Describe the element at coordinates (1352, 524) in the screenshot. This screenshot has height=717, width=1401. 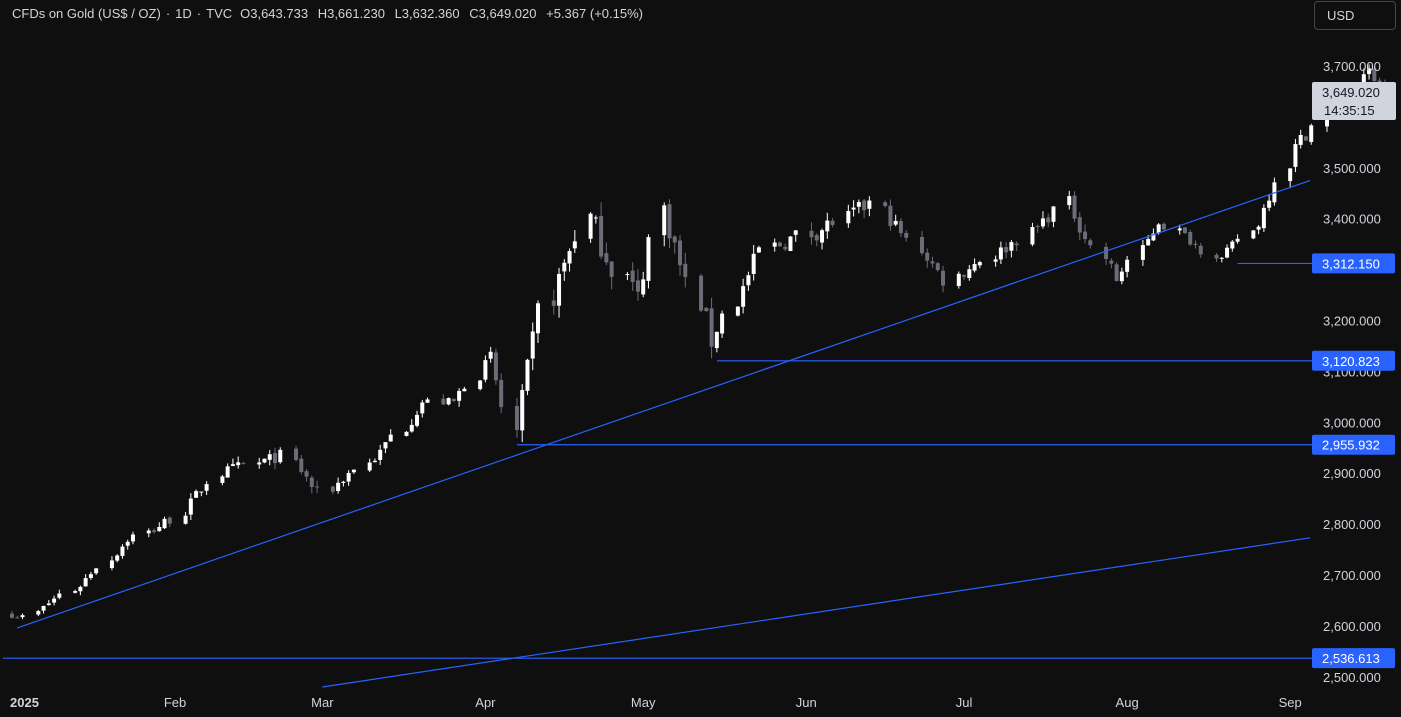
I see `price-tick-label: 2,800.000` at that location.